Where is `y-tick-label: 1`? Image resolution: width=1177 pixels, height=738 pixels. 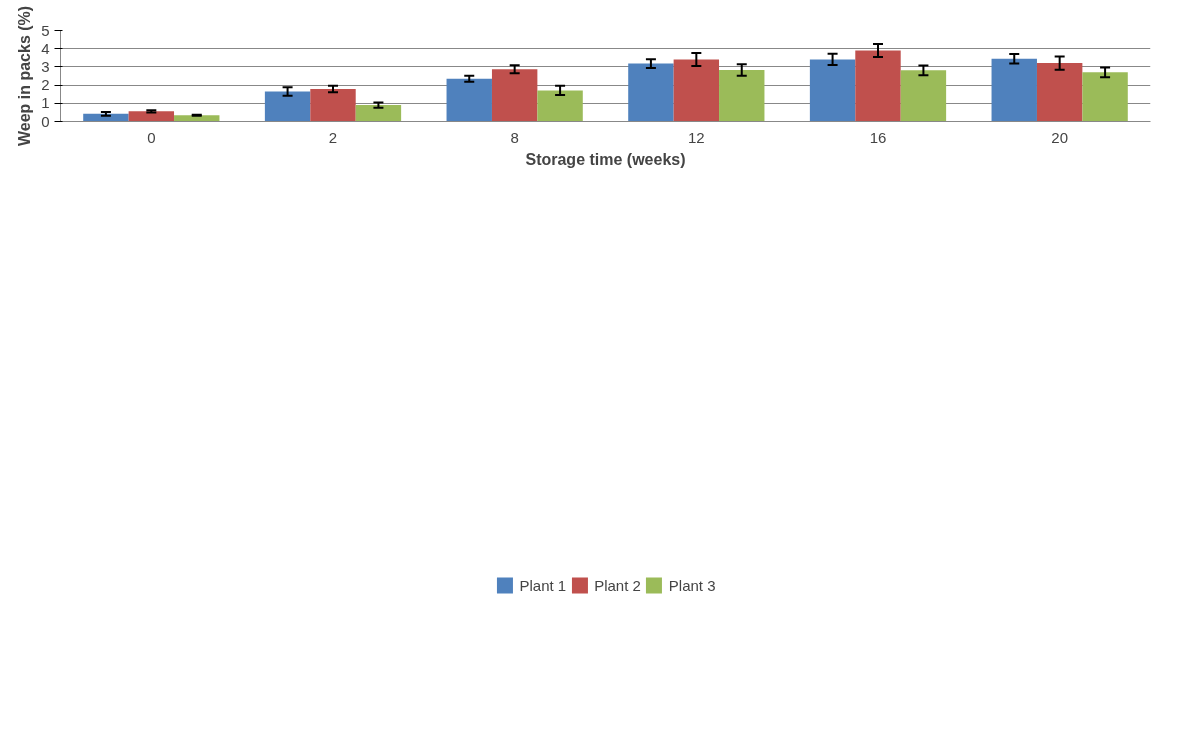
y-tick-label: 1 is located at coordinates (45, 103).